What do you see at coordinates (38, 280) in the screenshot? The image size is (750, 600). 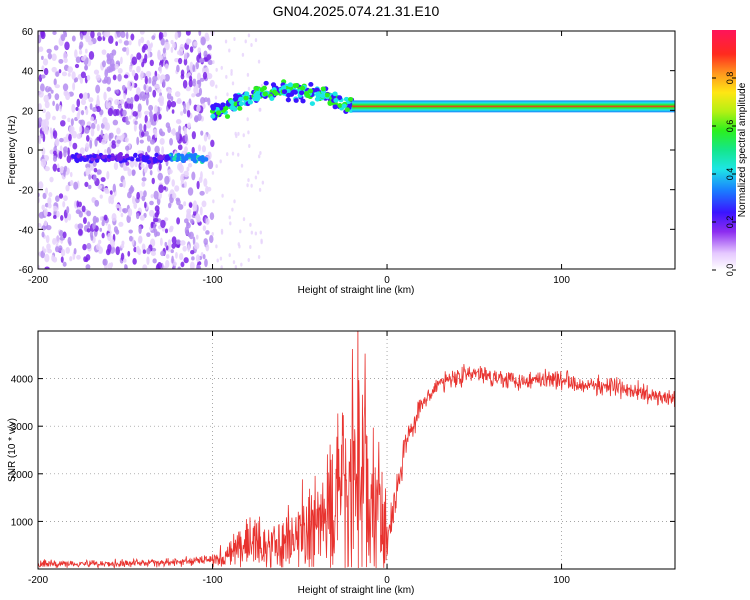 I see `x-tick-label: -200` at bounding box center [38, 280].